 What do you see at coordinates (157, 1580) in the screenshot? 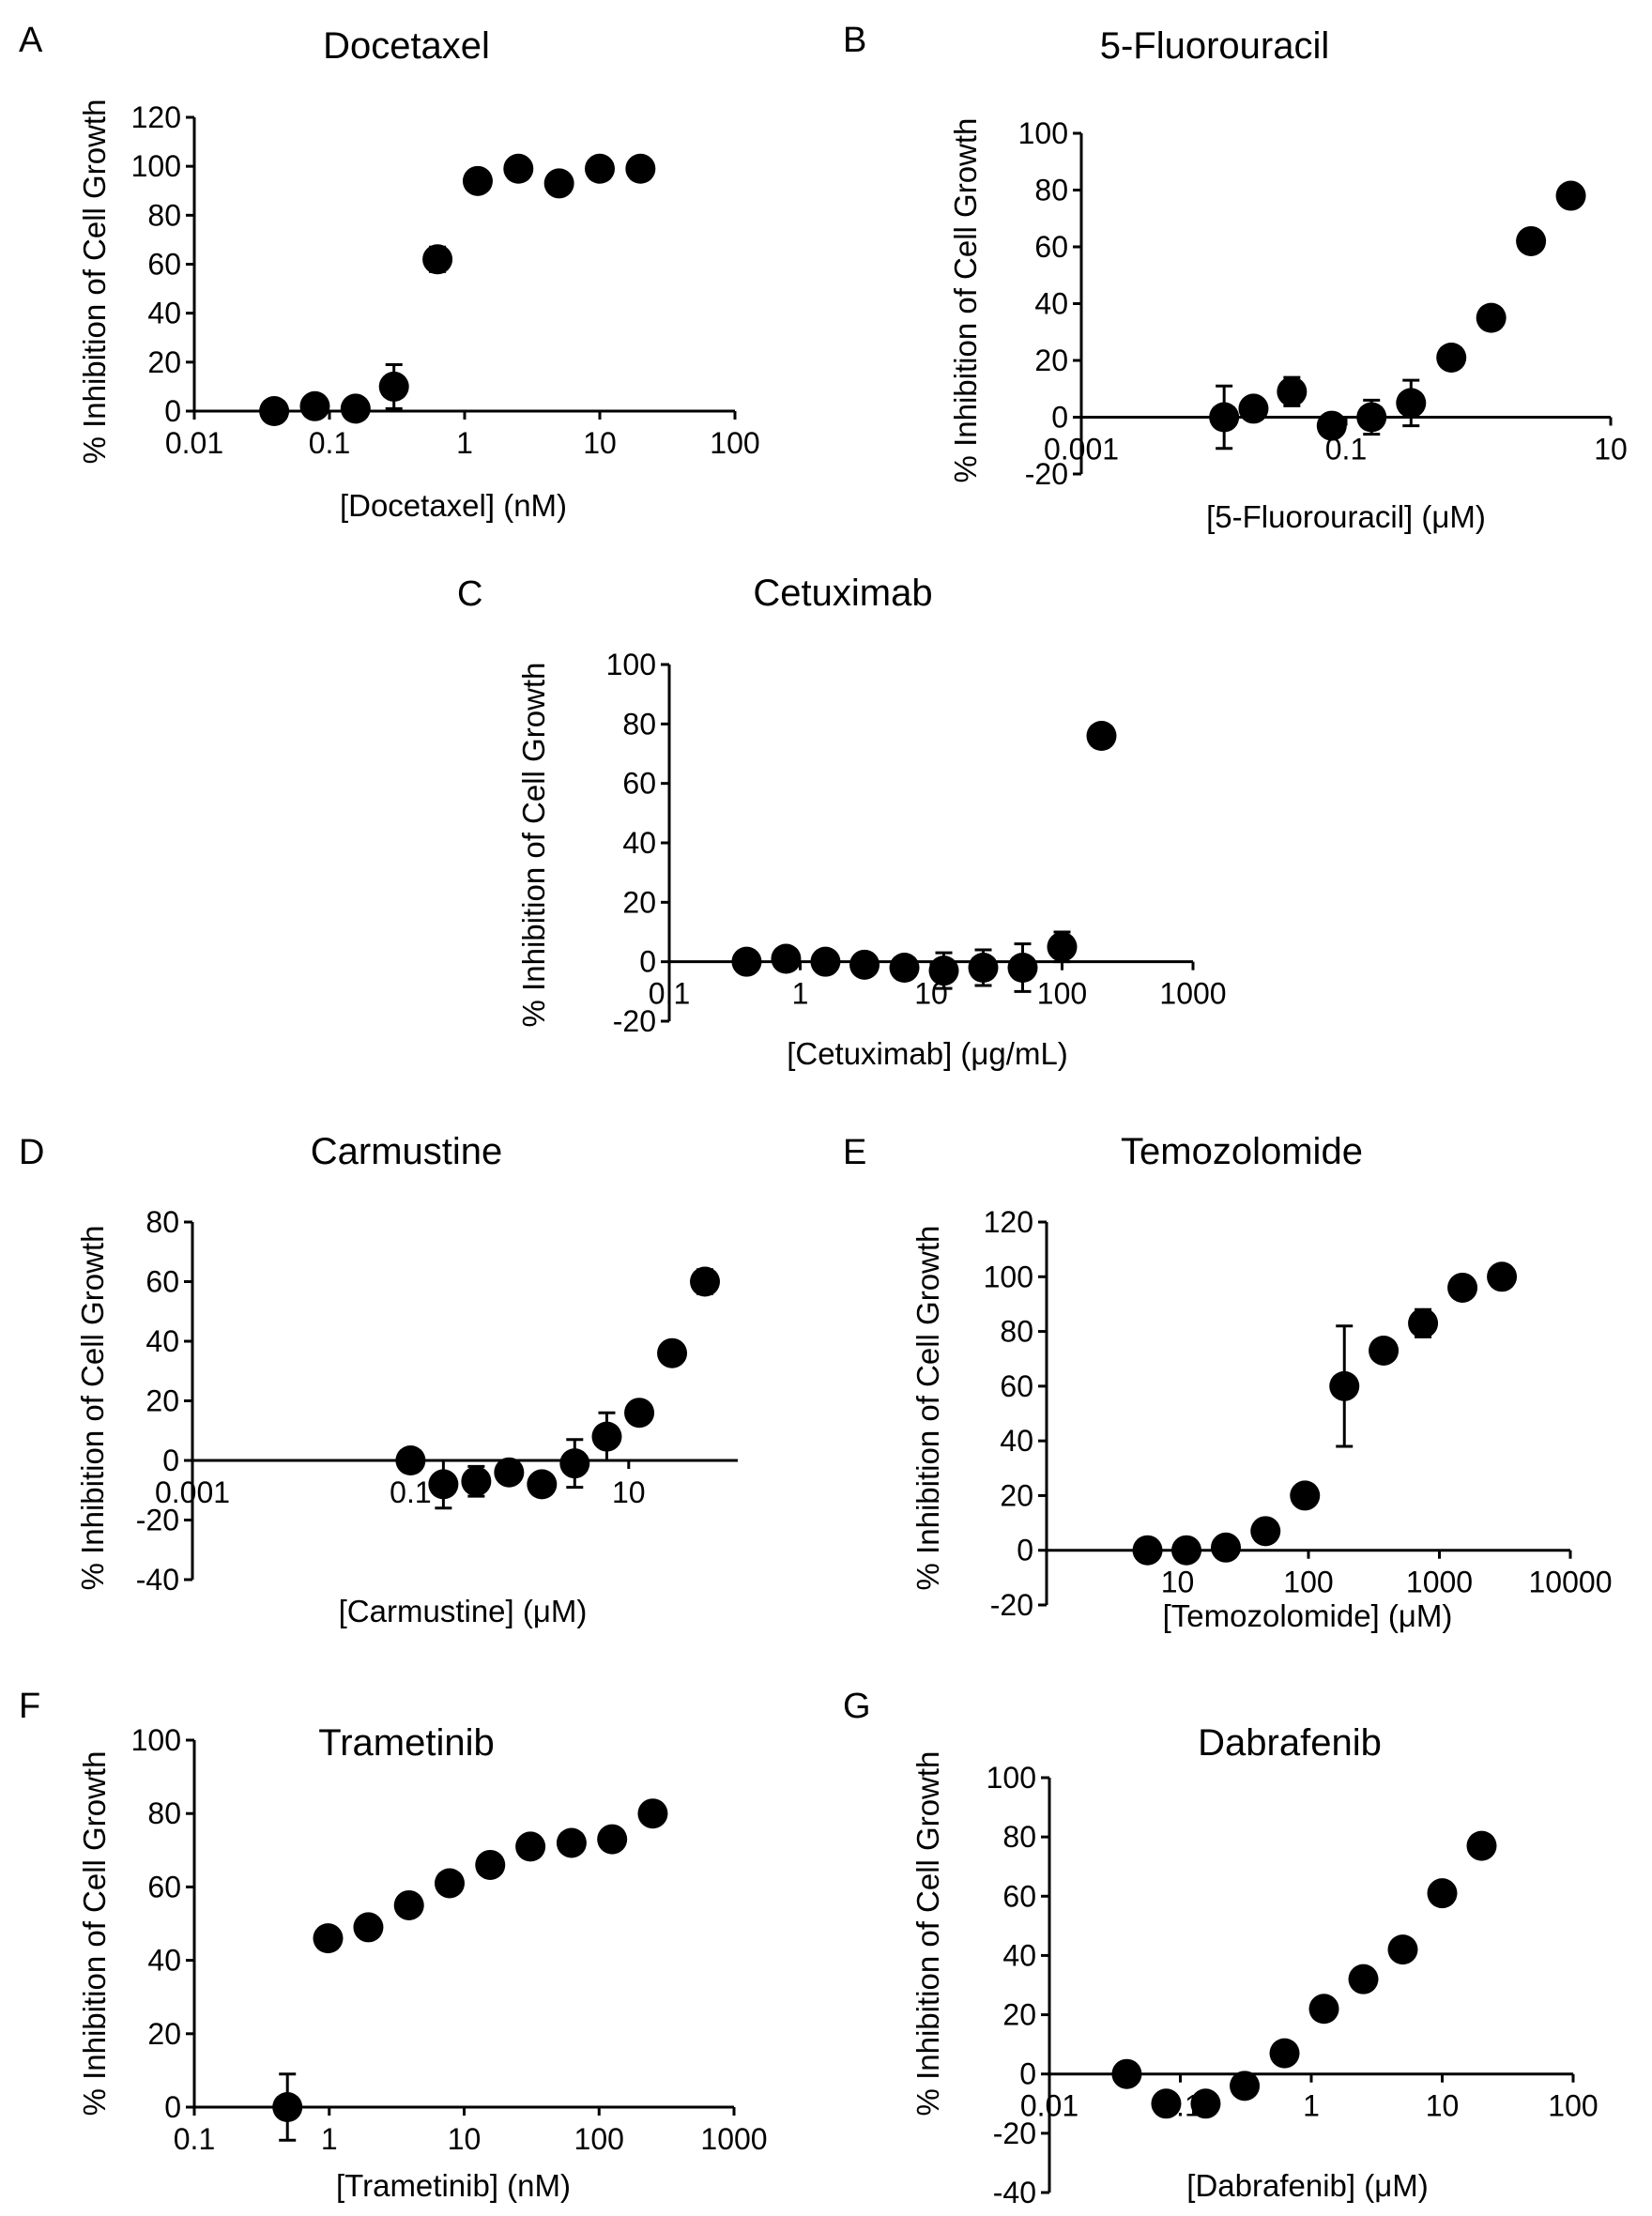
I see `y-tick-label: -40` at bounding box center [157, 1580].